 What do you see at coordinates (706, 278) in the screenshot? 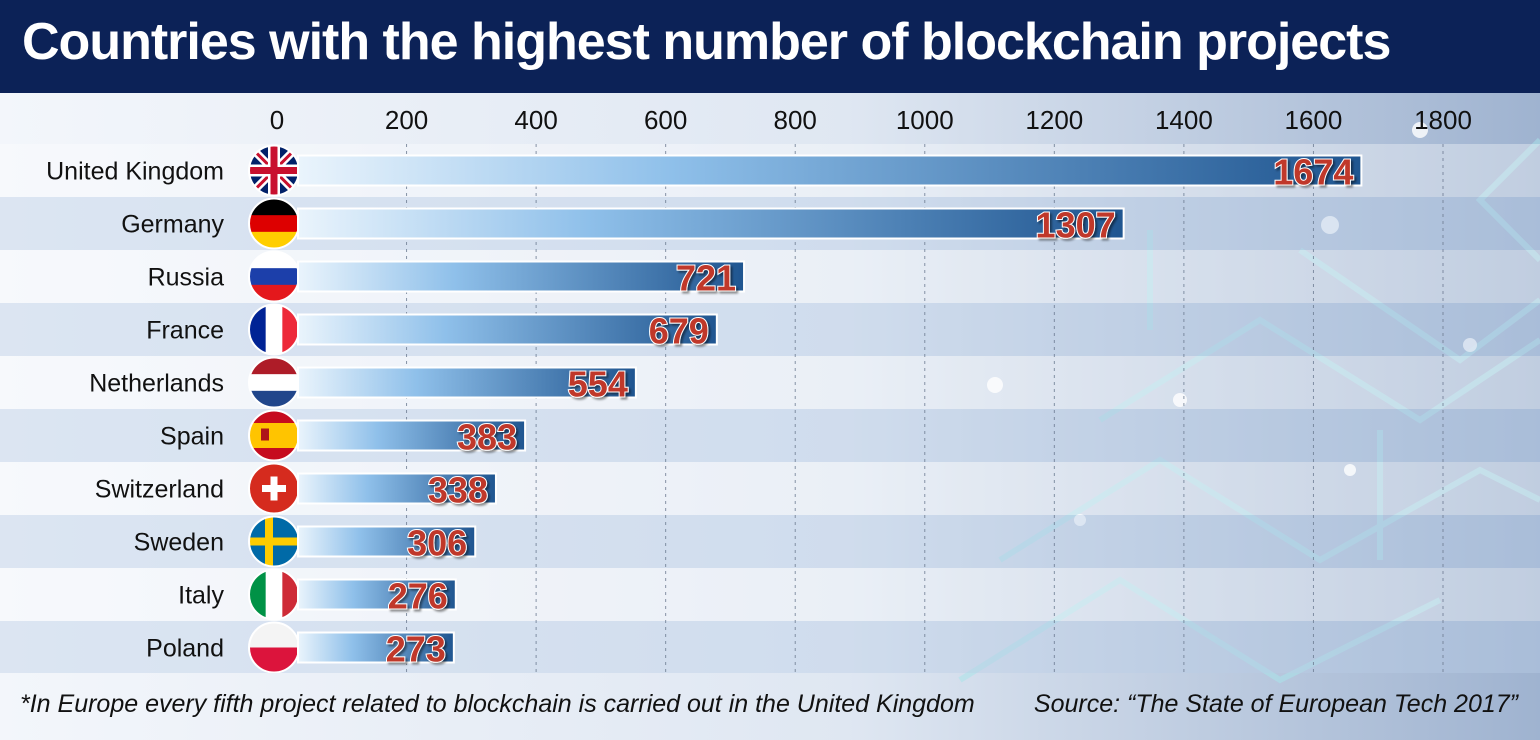
I see `value-label: 721` at bounding box center [706, 278].